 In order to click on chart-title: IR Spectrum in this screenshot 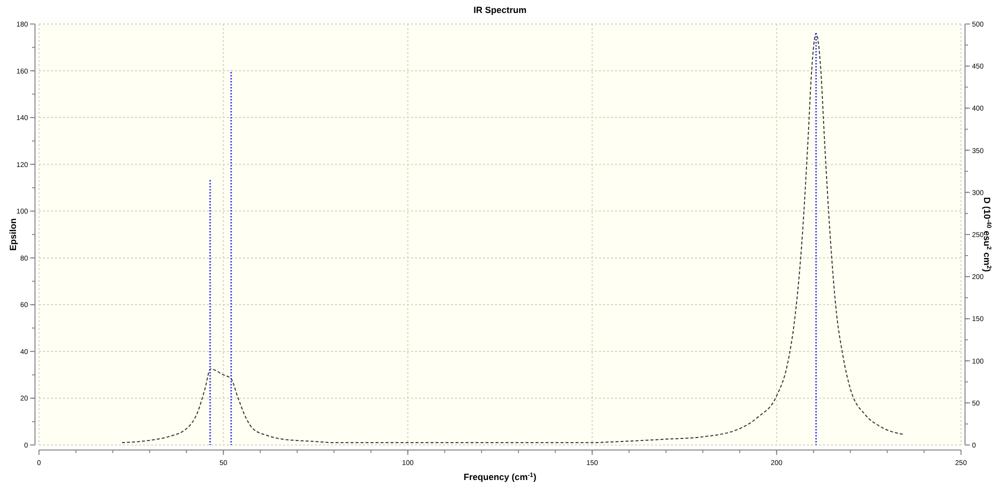, I will do `click(500, 10)`.